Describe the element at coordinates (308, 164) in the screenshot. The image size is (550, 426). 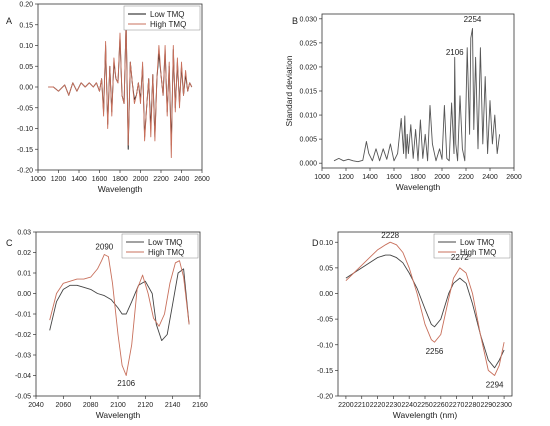
I see `y-tick-label: 0.000` at that location.